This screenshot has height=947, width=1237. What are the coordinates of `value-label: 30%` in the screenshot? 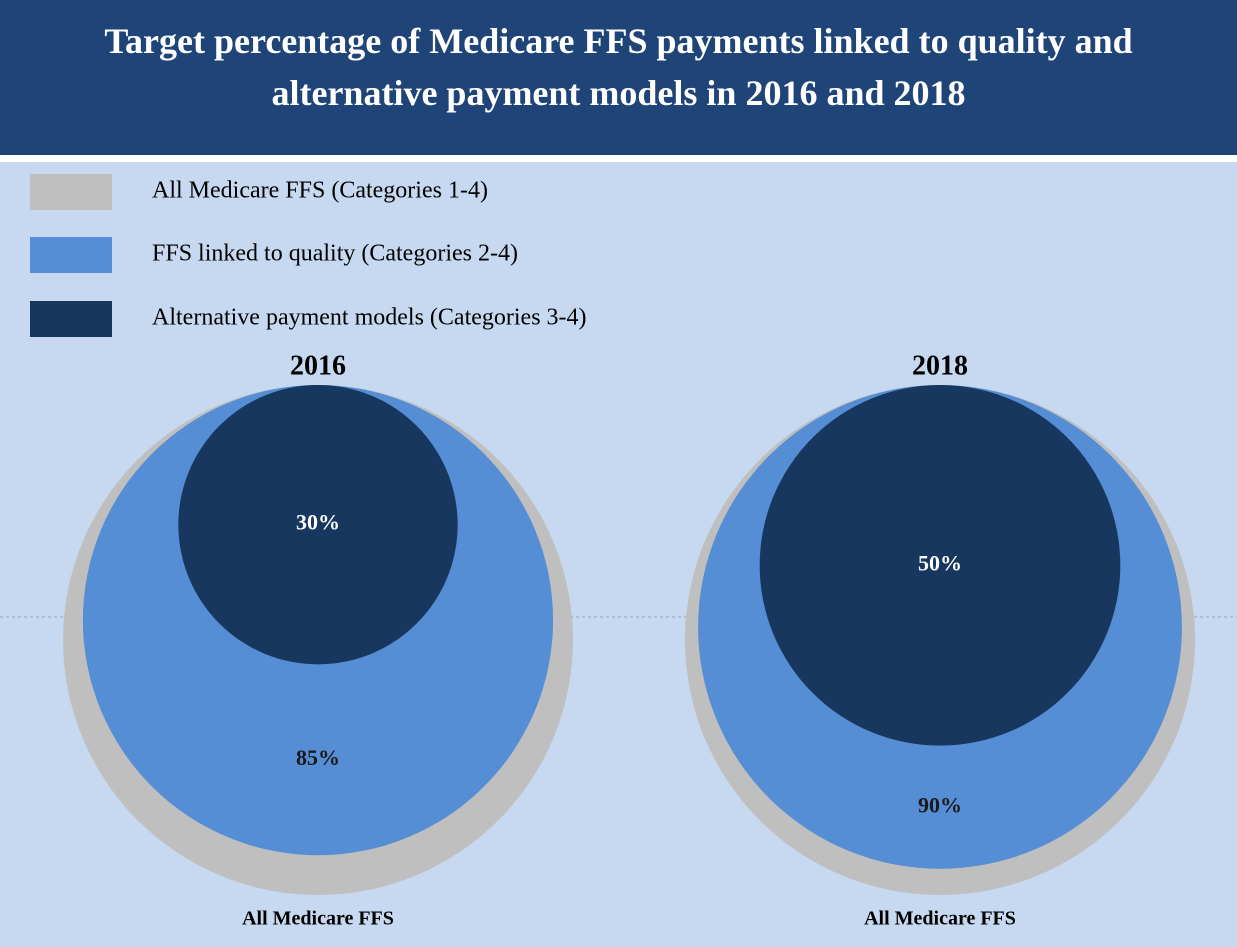 It's located at (318, 522).